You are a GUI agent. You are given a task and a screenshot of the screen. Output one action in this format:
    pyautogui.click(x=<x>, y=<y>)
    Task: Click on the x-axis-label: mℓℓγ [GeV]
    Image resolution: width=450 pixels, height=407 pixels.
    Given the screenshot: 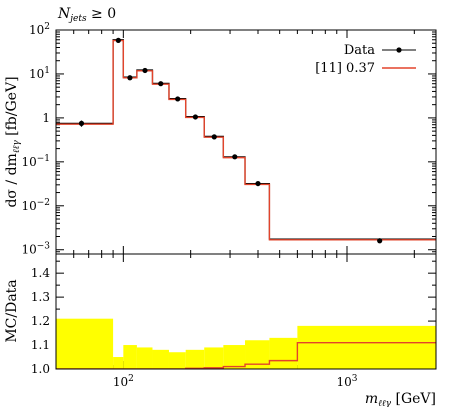 What is the action you would take?
    pyautogui.click(x=400, y=399)
    